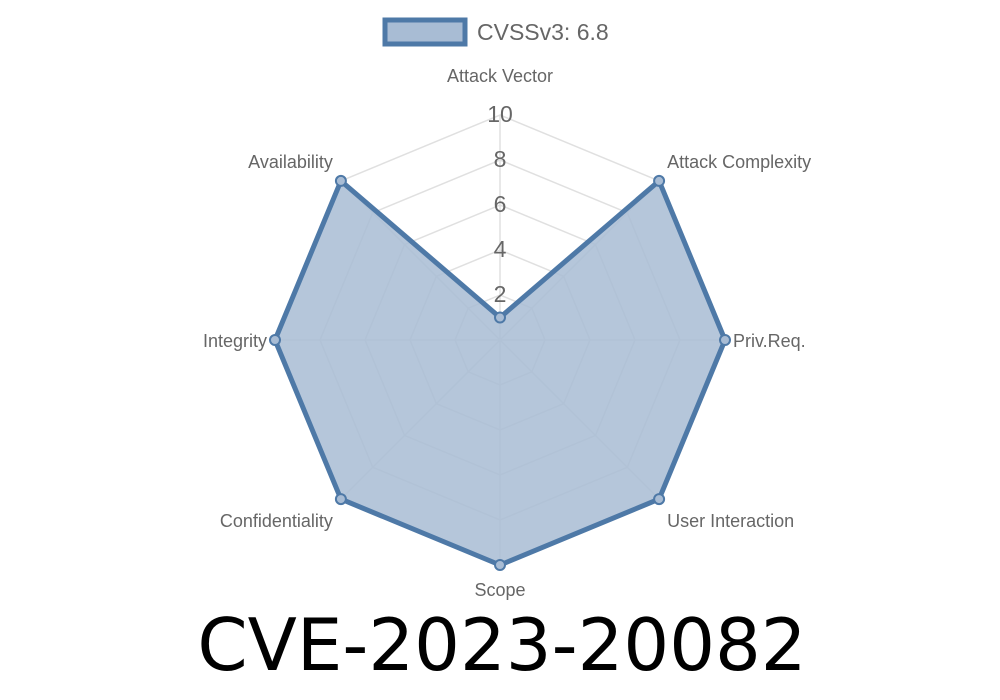  Describe the element at coordinates (500, 76) in the screenshot. I see `axis-label: Attack Vector` at that location.